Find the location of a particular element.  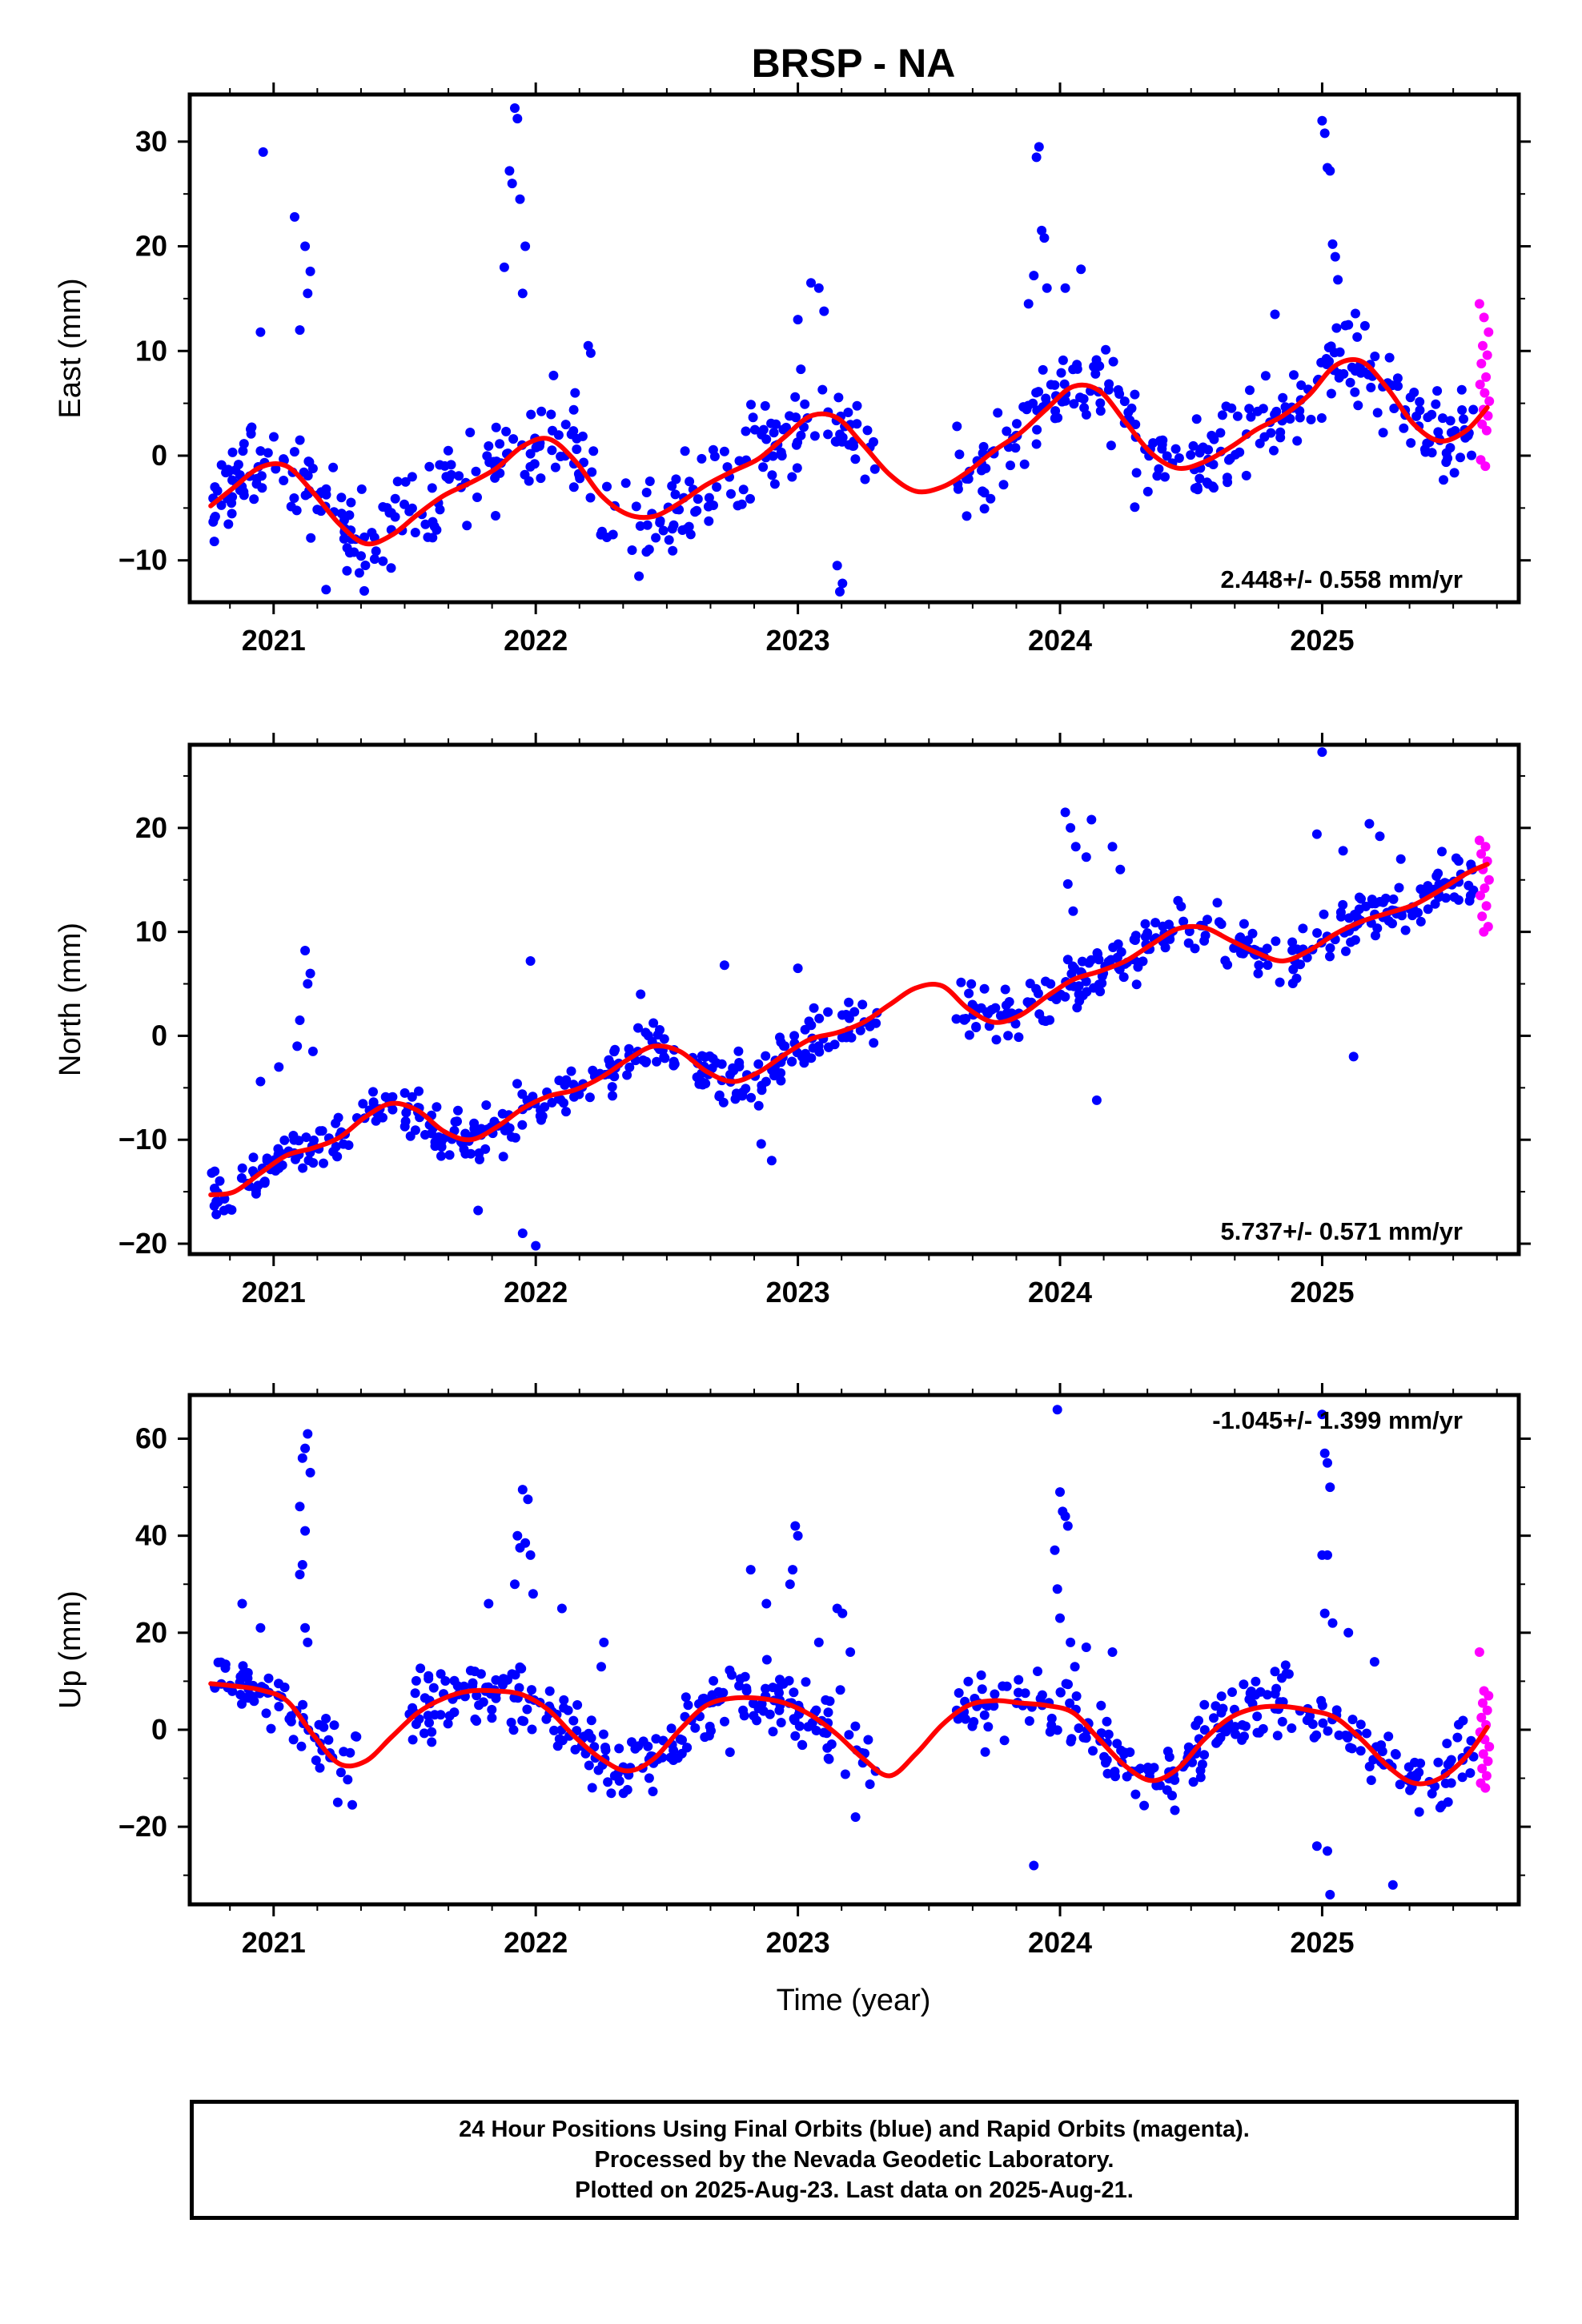

y-tick-label: −10 is located at coordinates (142, 560).